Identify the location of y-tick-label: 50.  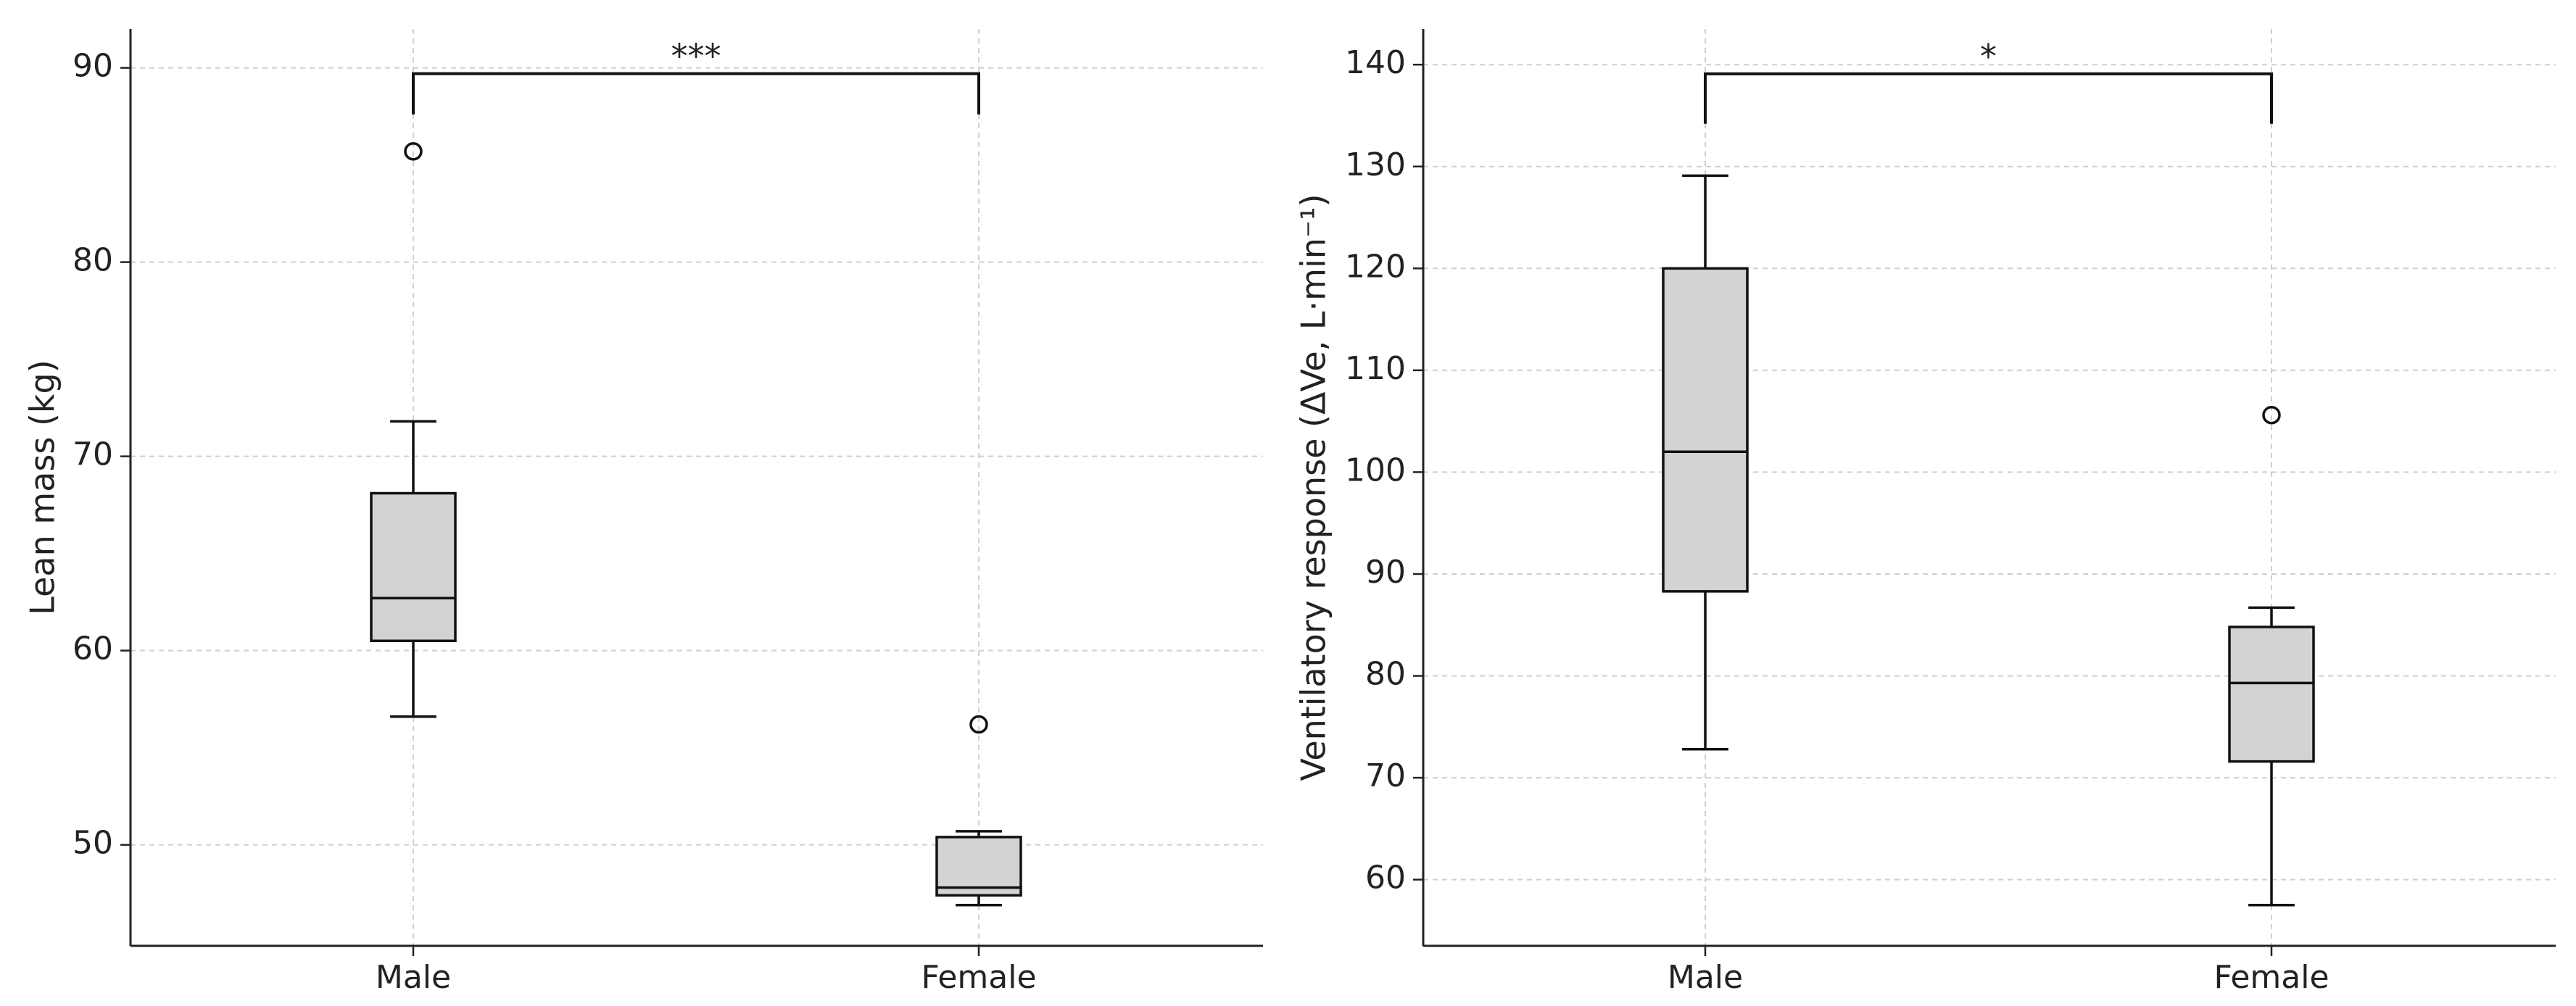
(93, 843).